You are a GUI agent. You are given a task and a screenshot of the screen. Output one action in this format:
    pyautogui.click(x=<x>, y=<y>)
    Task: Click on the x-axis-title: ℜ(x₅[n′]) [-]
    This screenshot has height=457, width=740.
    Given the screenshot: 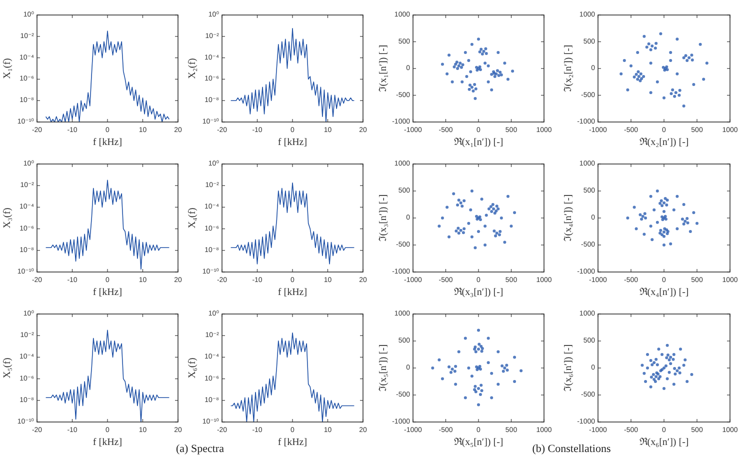 What is the action you would take?
    pyautogui.click(x=479, y=442)
    